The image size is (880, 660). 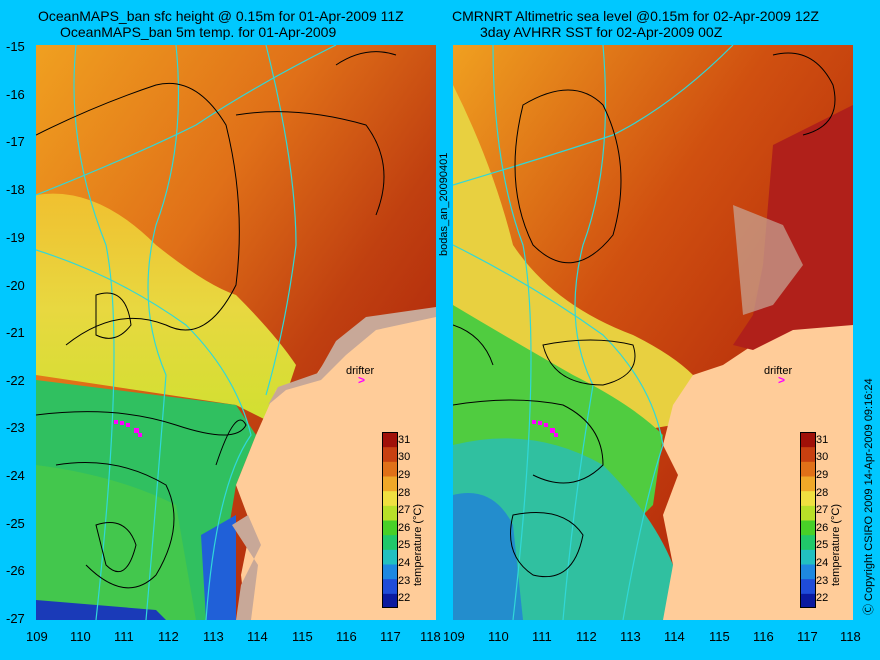 What do you see at coordinates (213, 636) in the screenshot?
I see `lon-tick: 113` at bounding box center [213, 636].